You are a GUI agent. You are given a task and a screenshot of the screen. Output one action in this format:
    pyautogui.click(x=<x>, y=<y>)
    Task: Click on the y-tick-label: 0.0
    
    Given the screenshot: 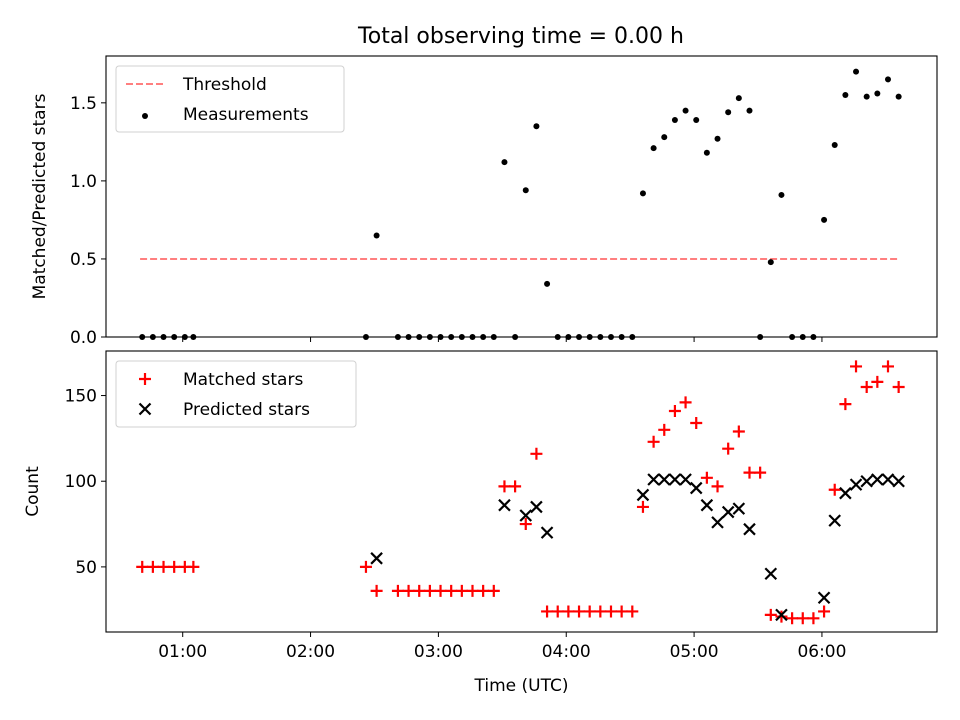 What is the action you would take?
    pyautogui.click(x=83, y=338)
    